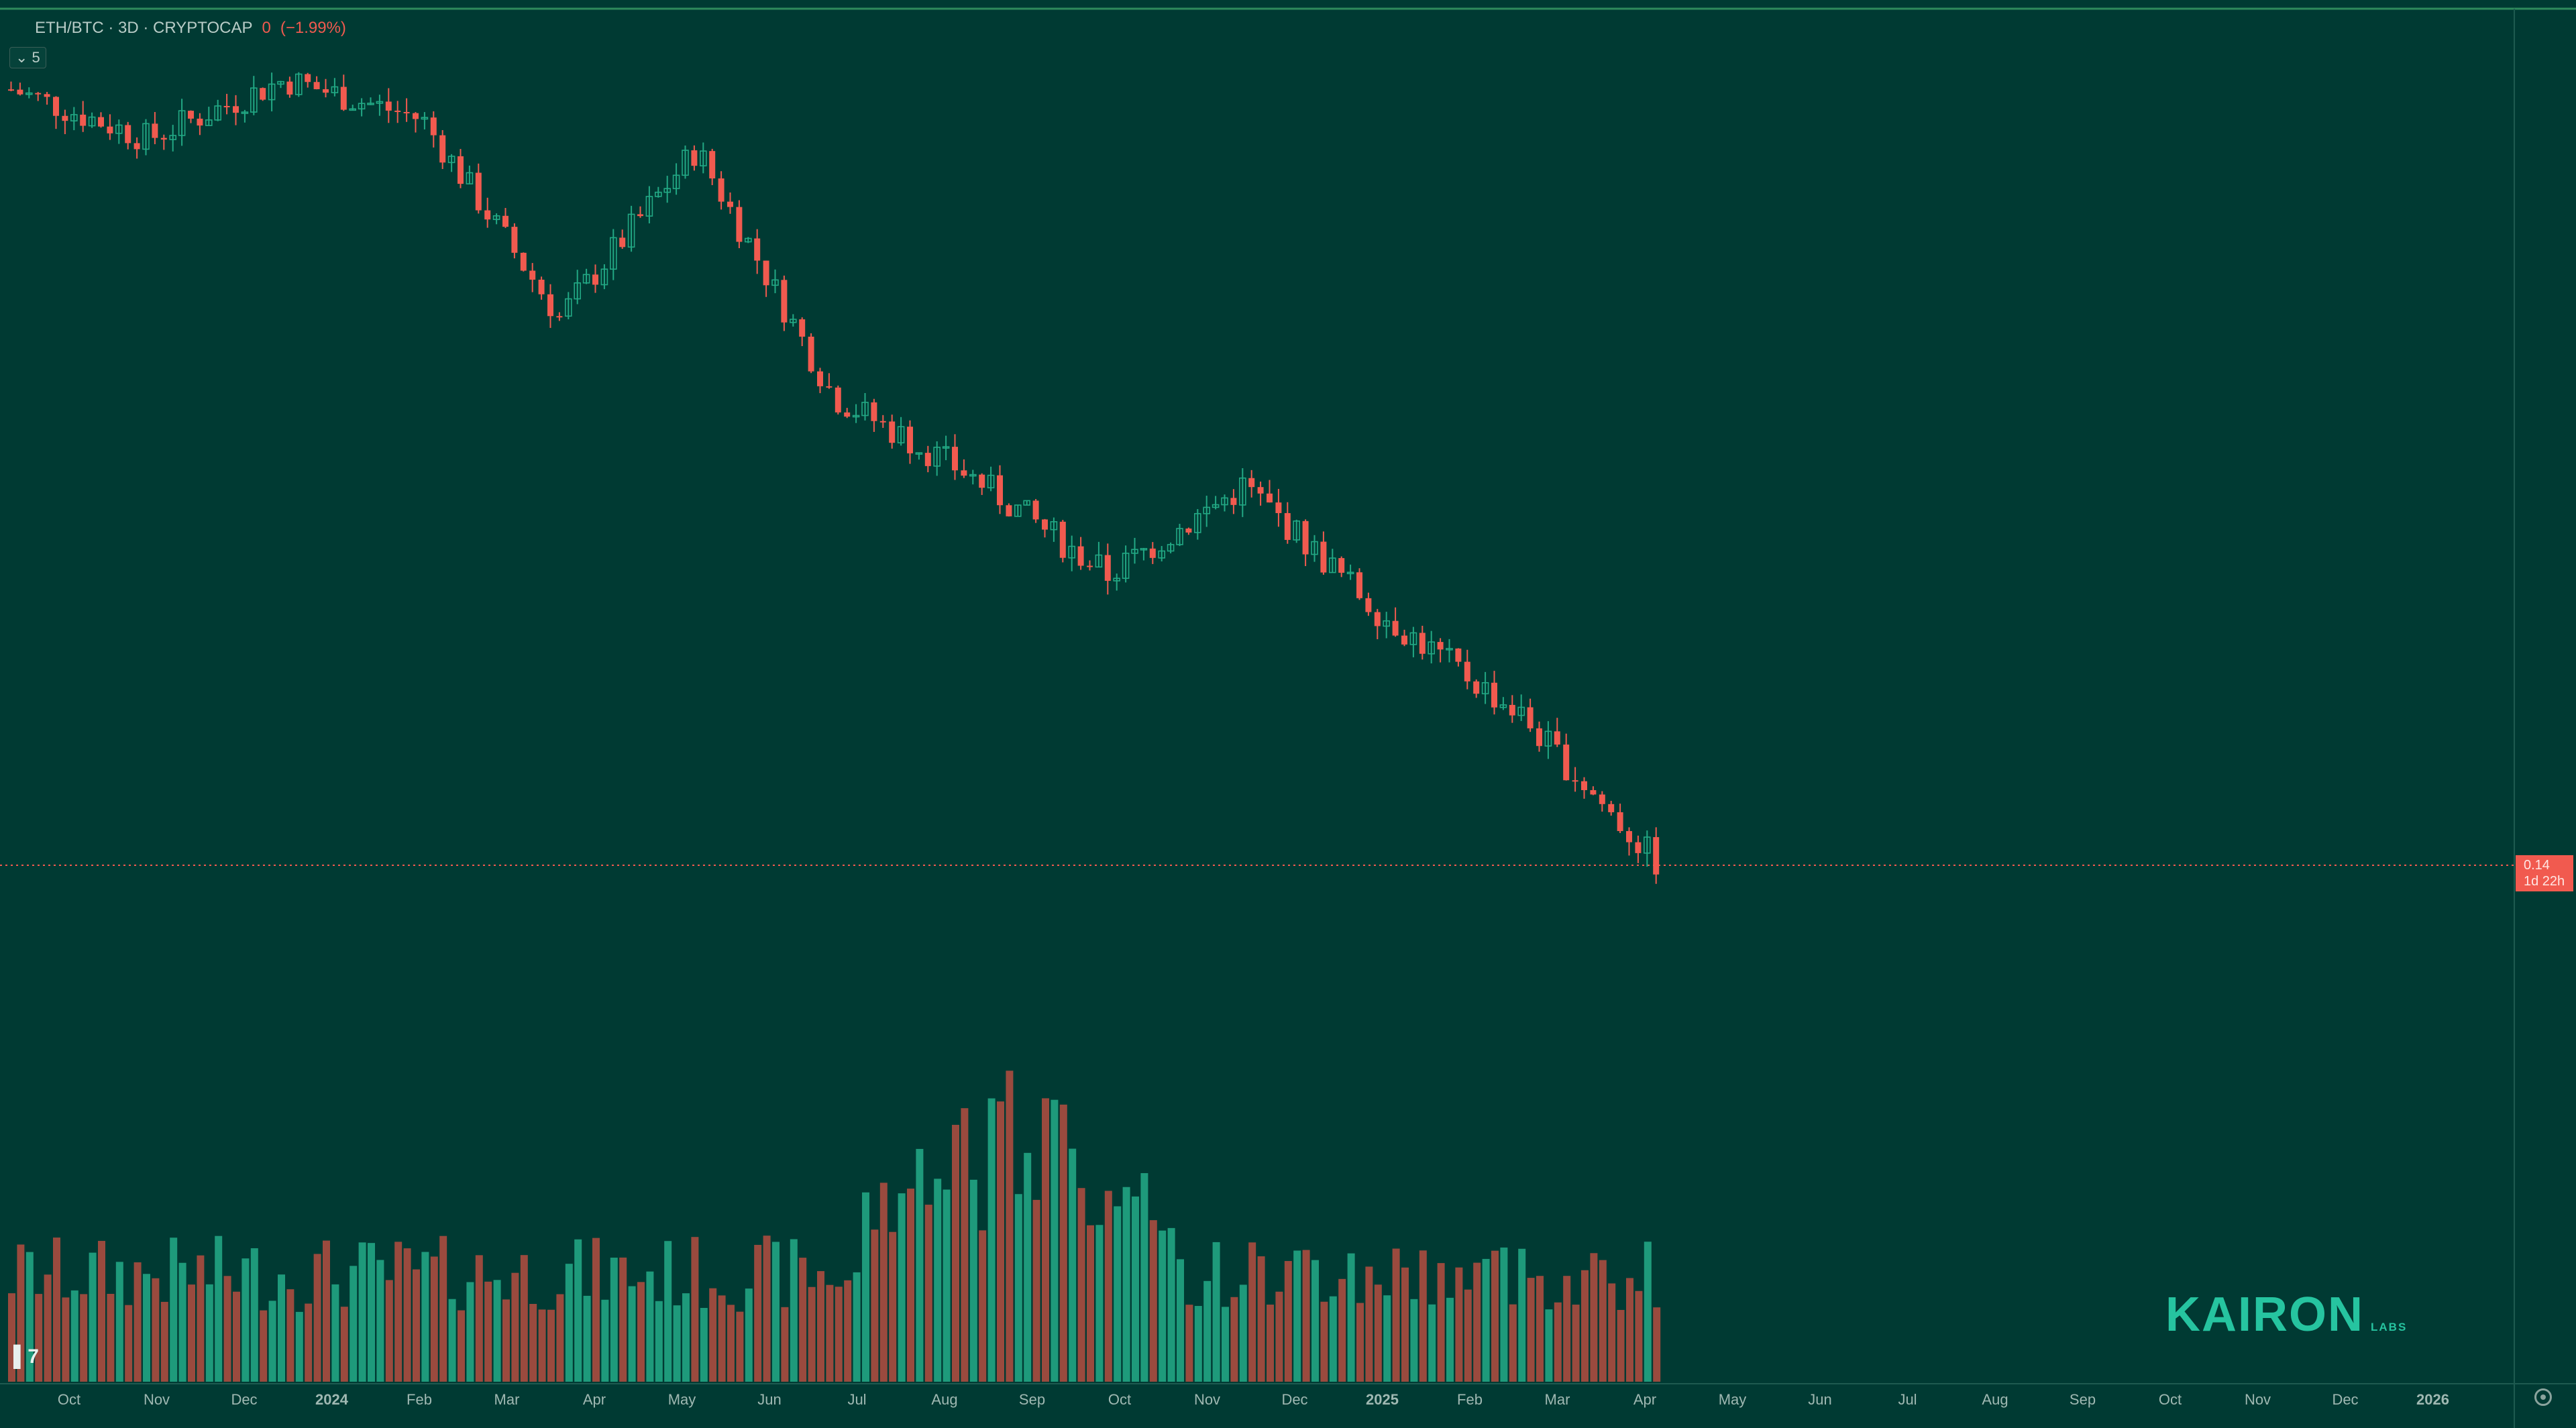  I want to click on settings-icon, so click(2543, 1397).